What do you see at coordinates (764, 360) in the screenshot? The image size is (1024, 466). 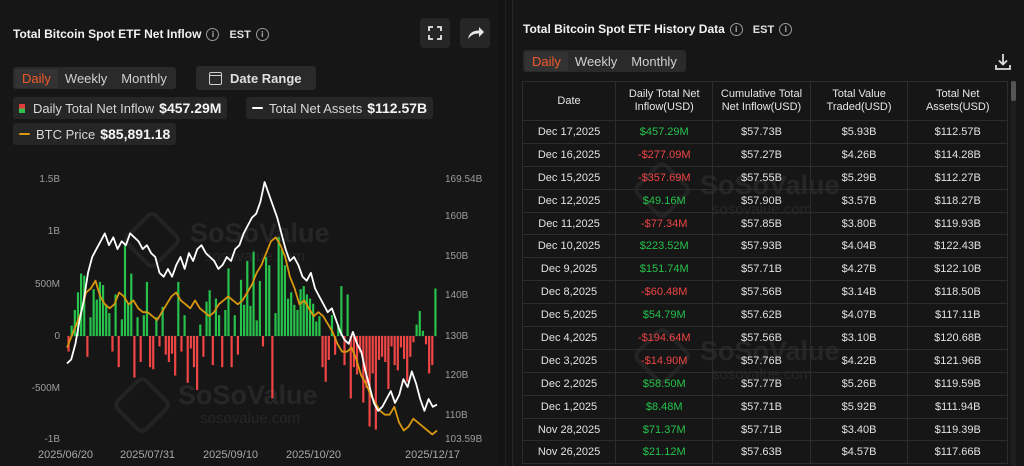 I see `table-row: Dec 3,2025 -$14.90M $57.76B $4.22B $121.96B` at bounding box center [764, 360].